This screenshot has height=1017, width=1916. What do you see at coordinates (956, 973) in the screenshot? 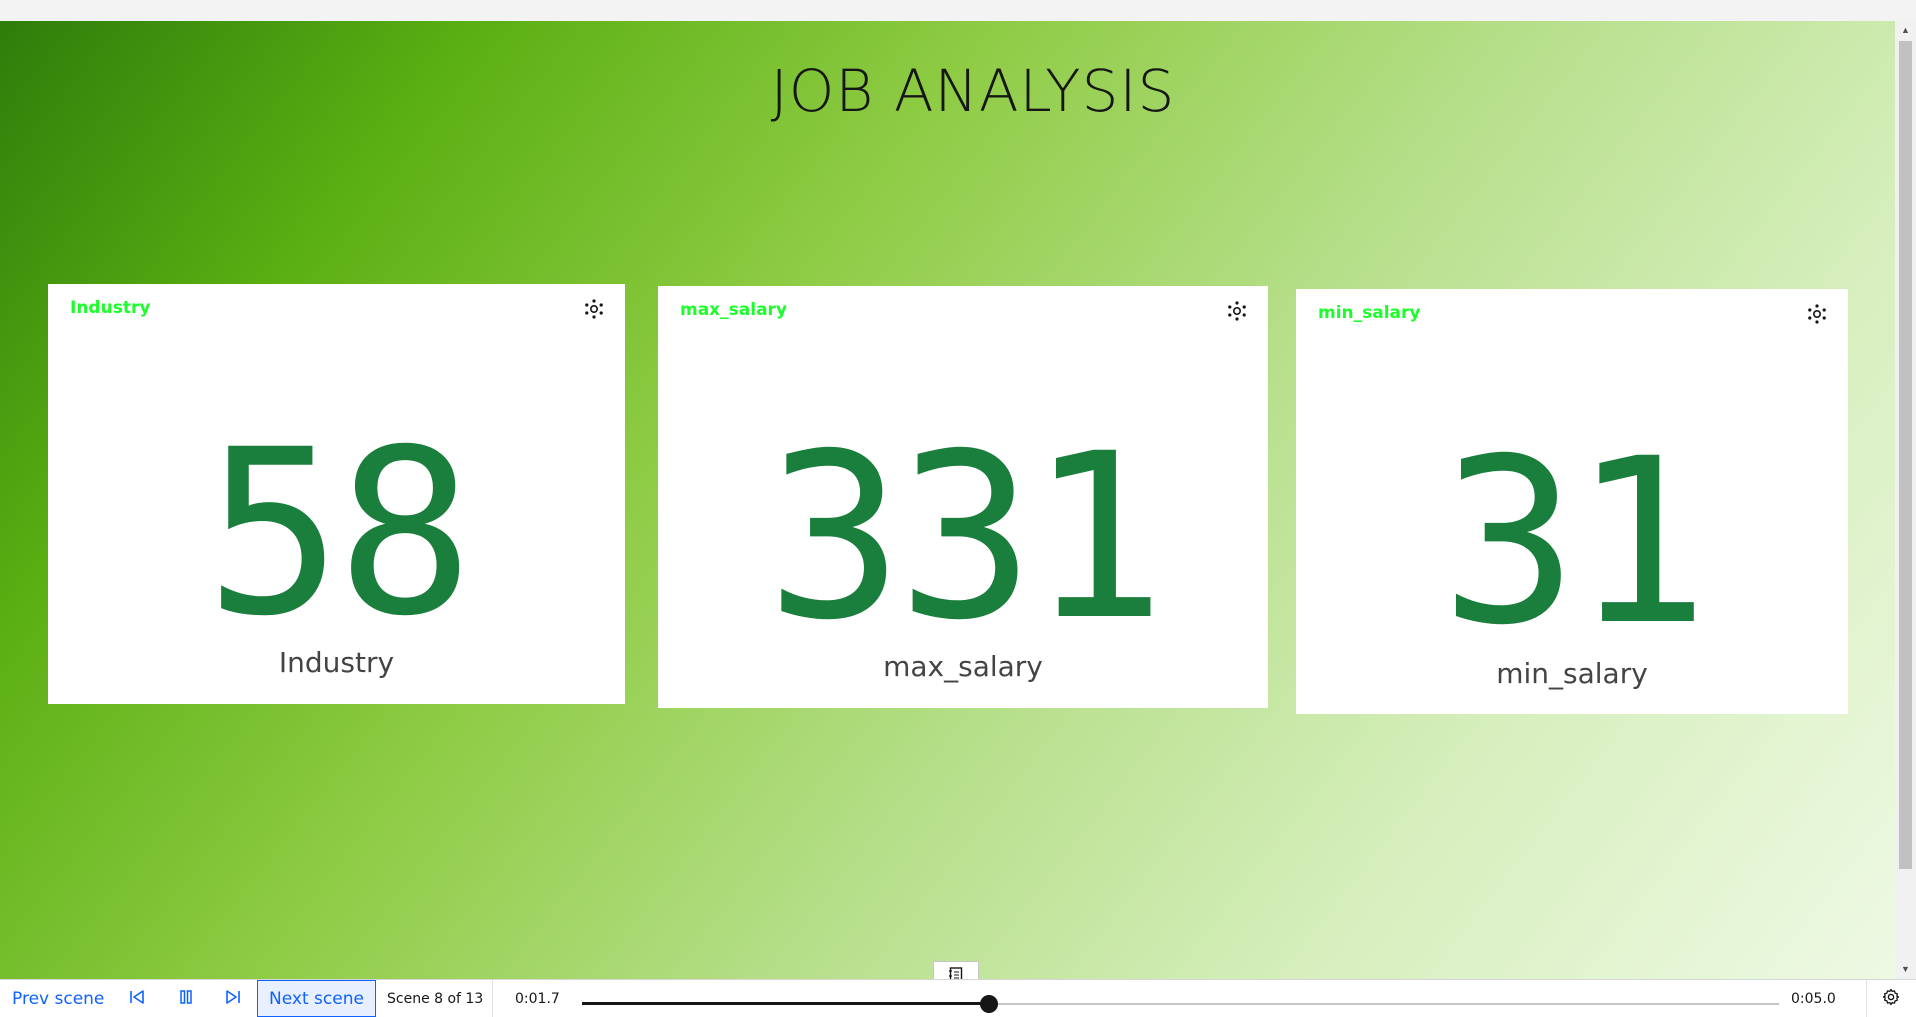
I see `notebook-icon` at bounding box center [956, 973].